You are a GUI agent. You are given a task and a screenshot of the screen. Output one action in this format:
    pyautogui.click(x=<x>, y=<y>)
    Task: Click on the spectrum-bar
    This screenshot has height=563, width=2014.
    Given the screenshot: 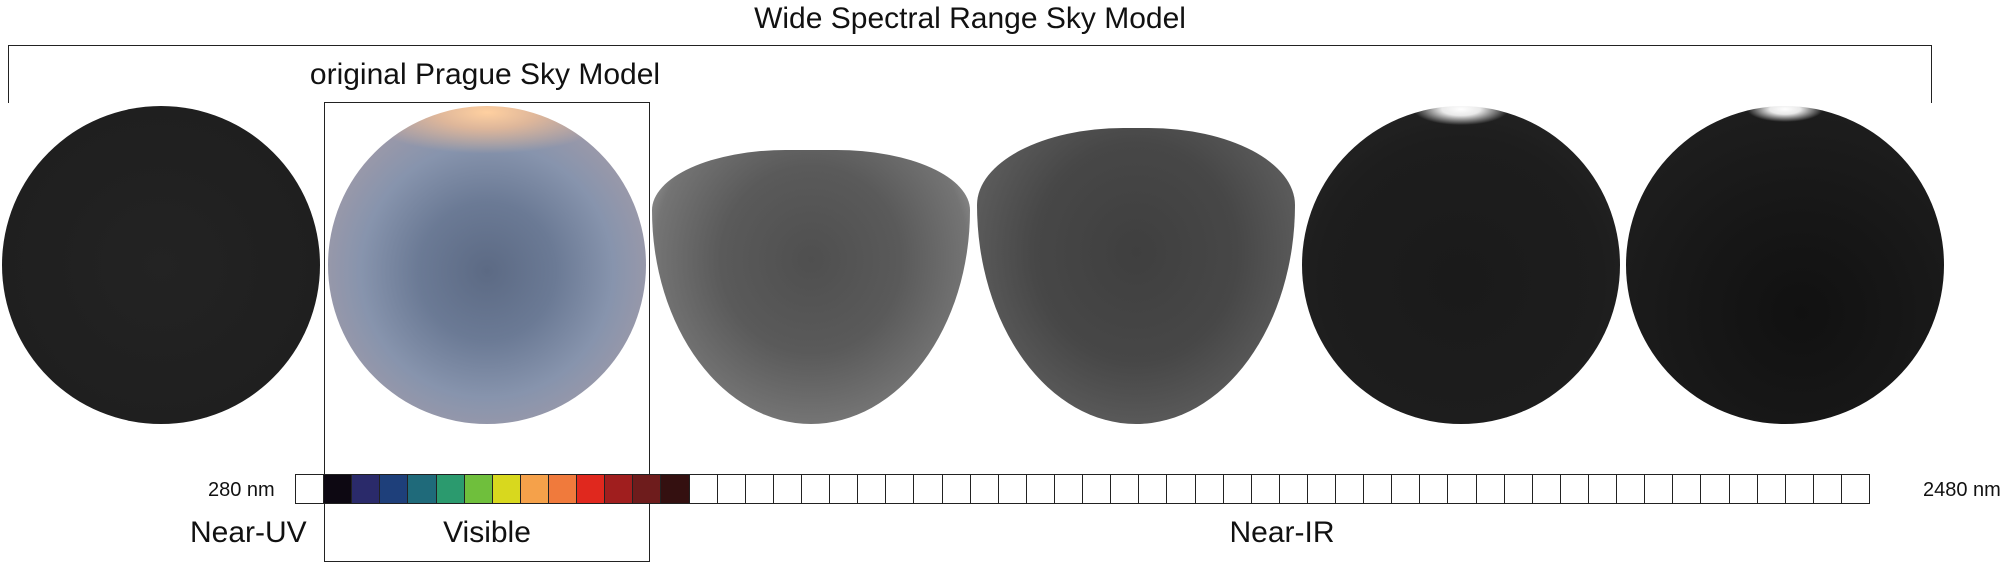 What is the action you would take?
    pyautogui.click(x=1083, y=489)
    